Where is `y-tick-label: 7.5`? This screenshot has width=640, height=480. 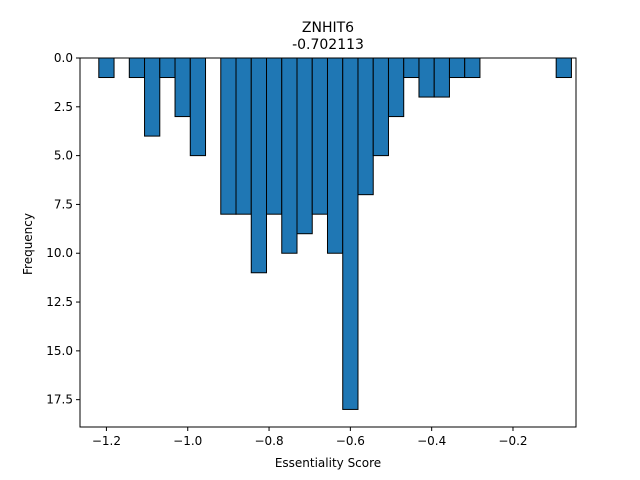 y-tick-label: 7.5 is located at coordinates (63, 204).